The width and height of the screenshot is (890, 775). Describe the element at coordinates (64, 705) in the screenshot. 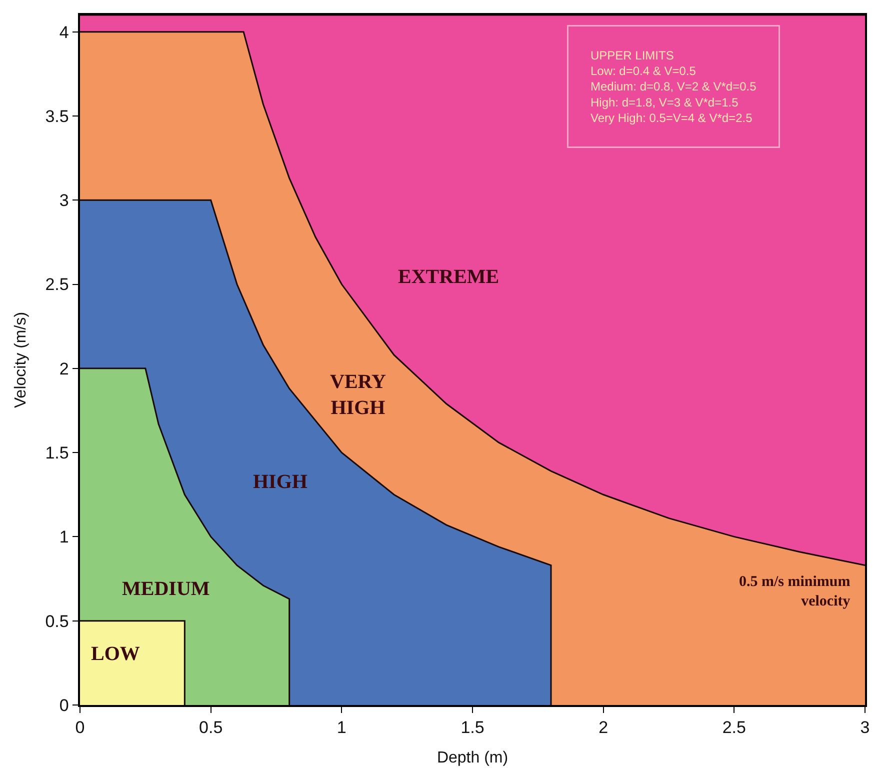

I see `y-tick-label: 0` at that location.